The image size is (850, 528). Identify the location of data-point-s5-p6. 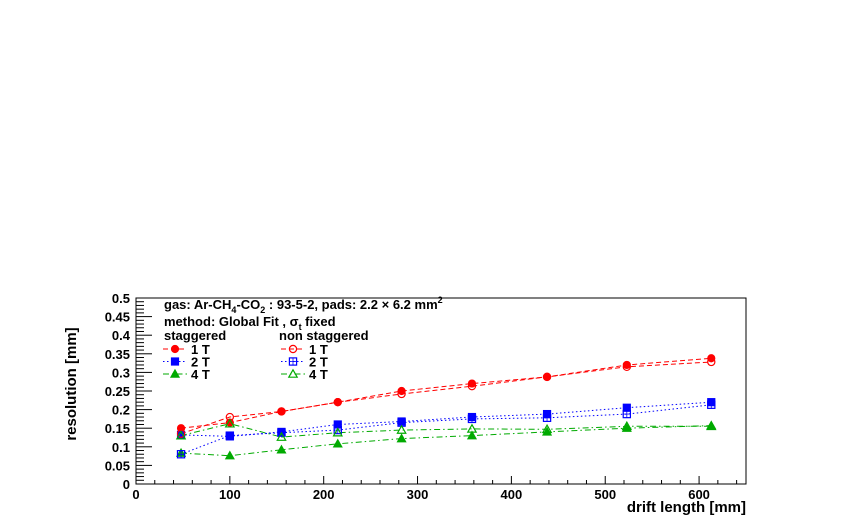
(547, 428).